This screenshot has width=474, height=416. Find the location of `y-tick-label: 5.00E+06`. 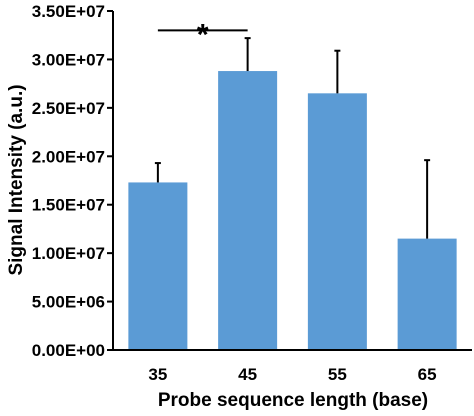

y-tick-label: 5.00E+06 is located at coordinates (68, 302).